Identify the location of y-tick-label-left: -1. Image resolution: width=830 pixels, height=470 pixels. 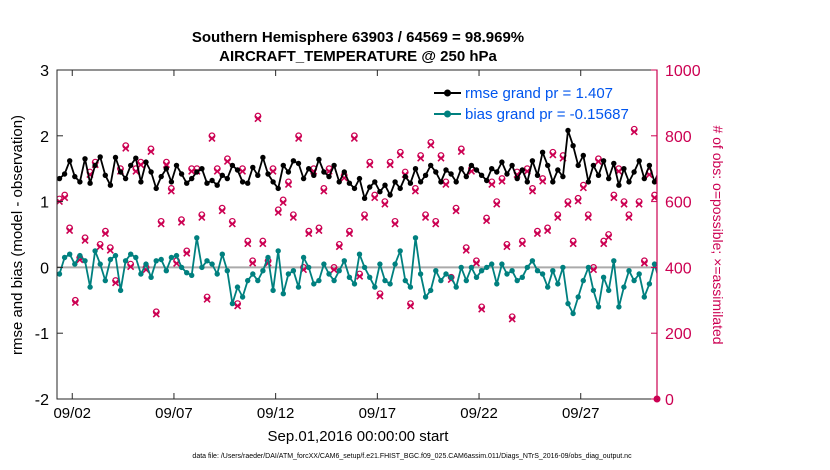
(42, 334).